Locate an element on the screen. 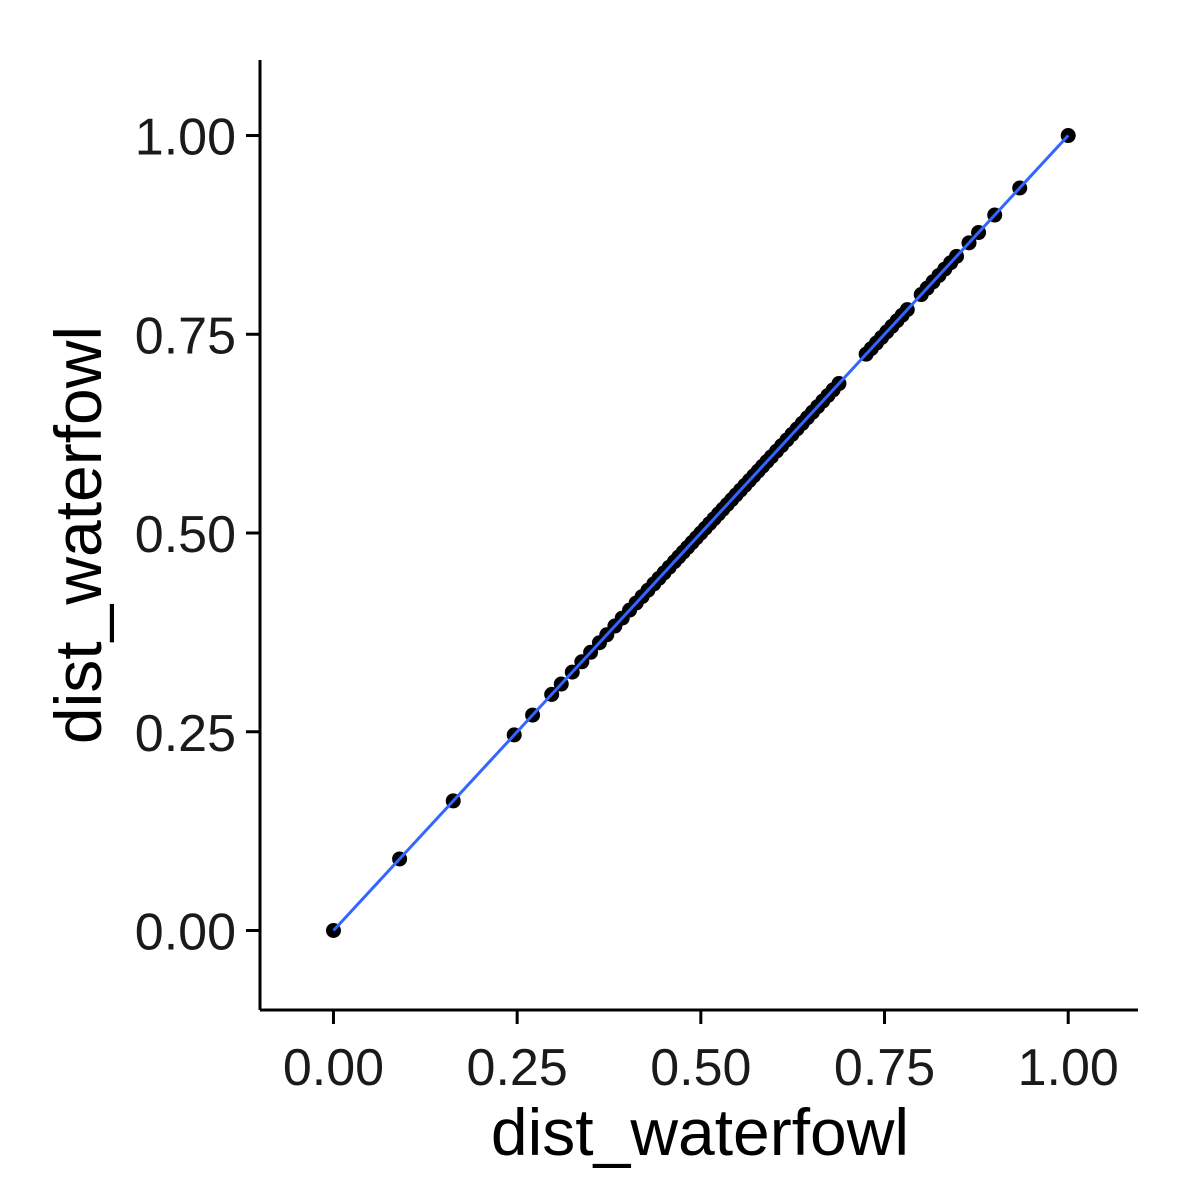  x-tick-label: 0.25 is located at coordinates (517, 1068).